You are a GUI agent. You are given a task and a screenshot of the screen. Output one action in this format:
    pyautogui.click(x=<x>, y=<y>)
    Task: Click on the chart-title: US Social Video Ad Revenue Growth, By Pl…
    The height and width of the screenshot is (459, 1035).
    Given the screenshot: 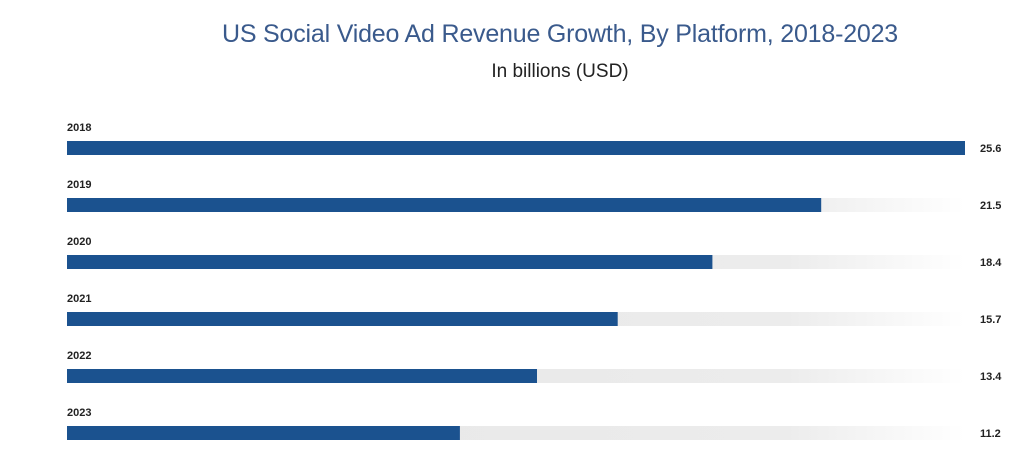 What is the action you would take?
    pyautogui.click(x=560, y=34)
    